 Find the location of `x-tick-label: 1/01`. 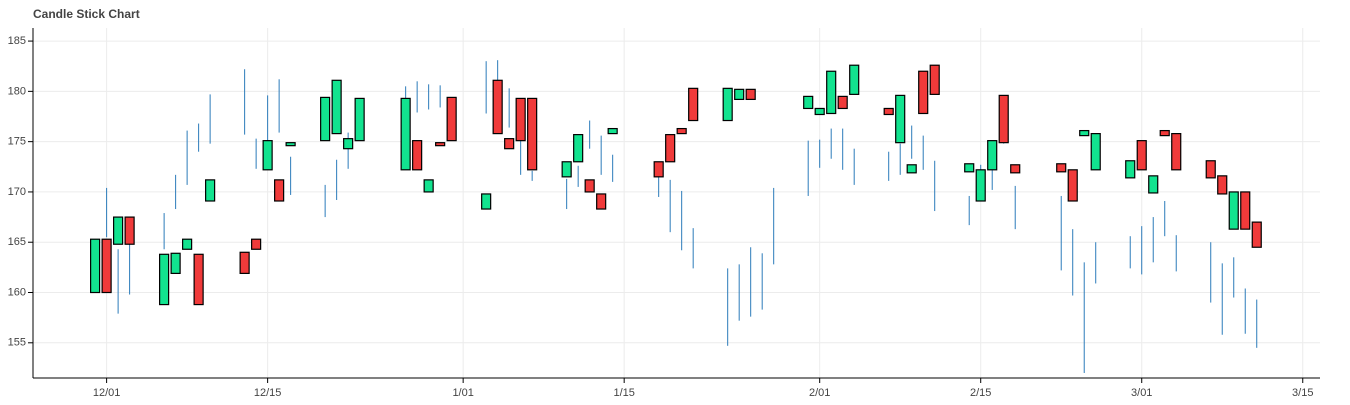

x-tick-label: 1/01 is located at coordinates (462, 393).